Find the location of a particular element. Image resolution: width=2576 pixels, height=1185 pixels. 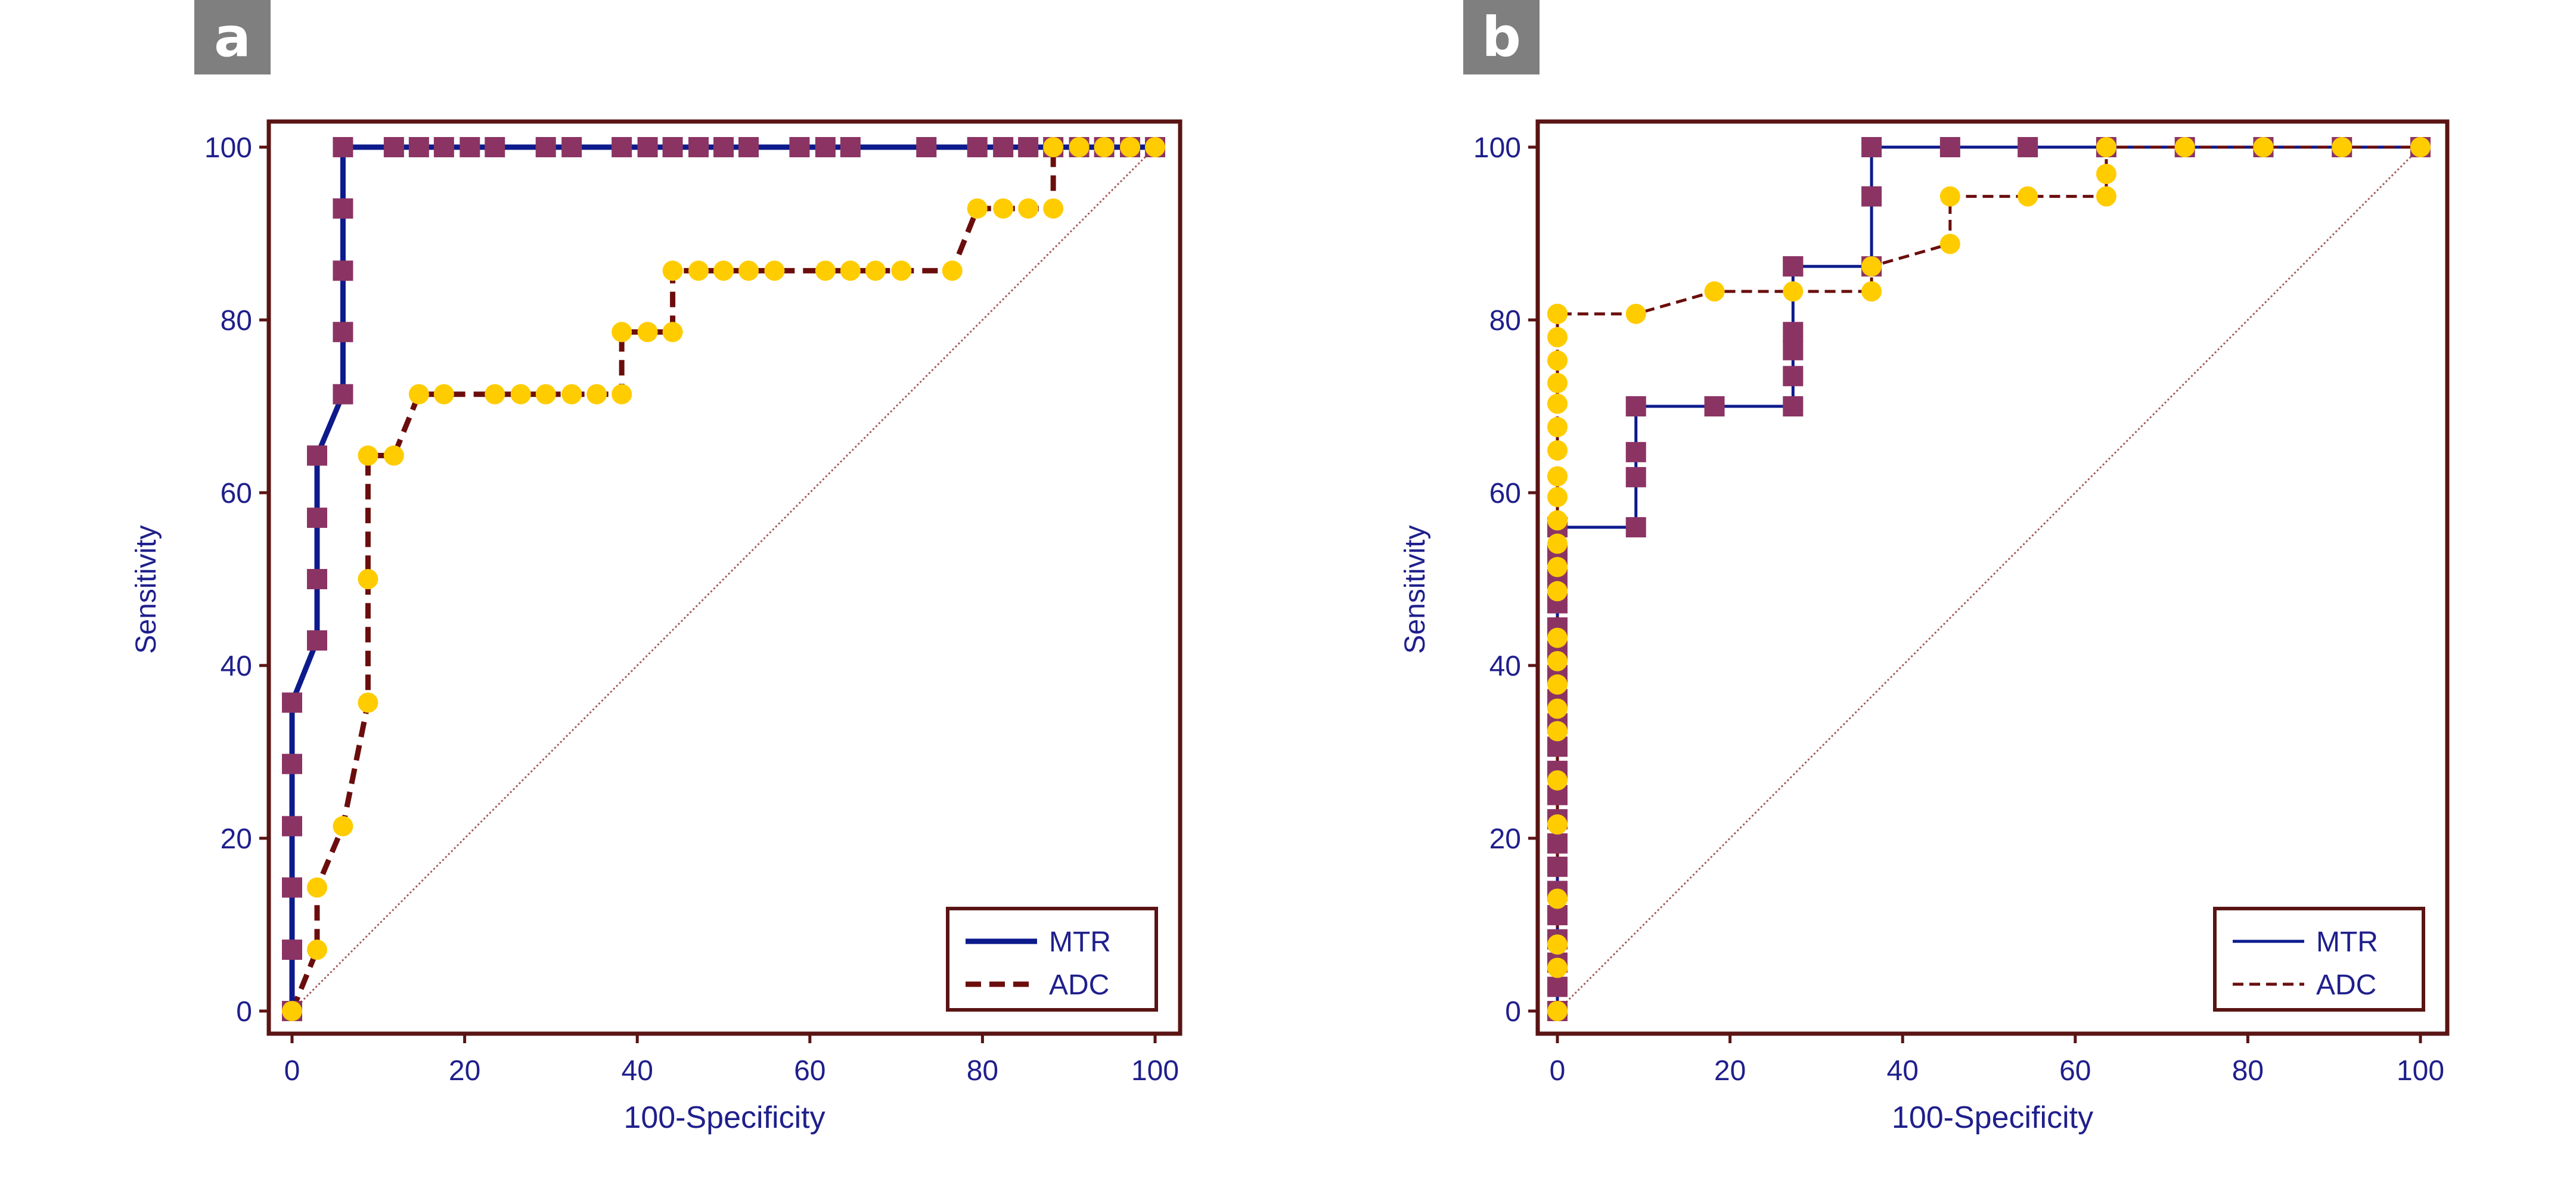

y-tick-label: 0 is located at coordinates (244, 1012).